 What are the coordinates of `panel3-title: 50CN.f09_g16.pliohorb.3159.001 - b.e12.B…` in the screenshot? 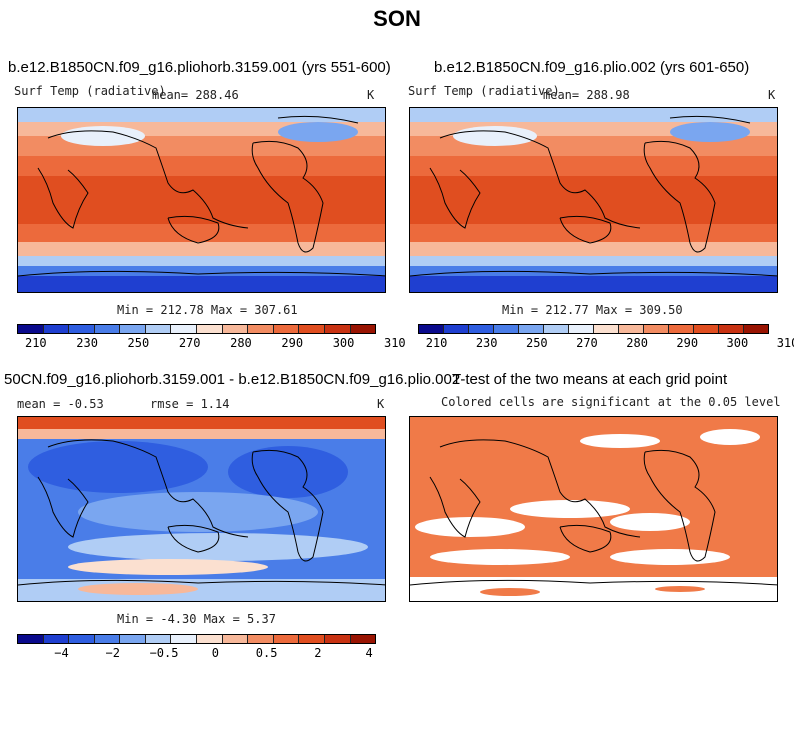 It's located at (232, 379).